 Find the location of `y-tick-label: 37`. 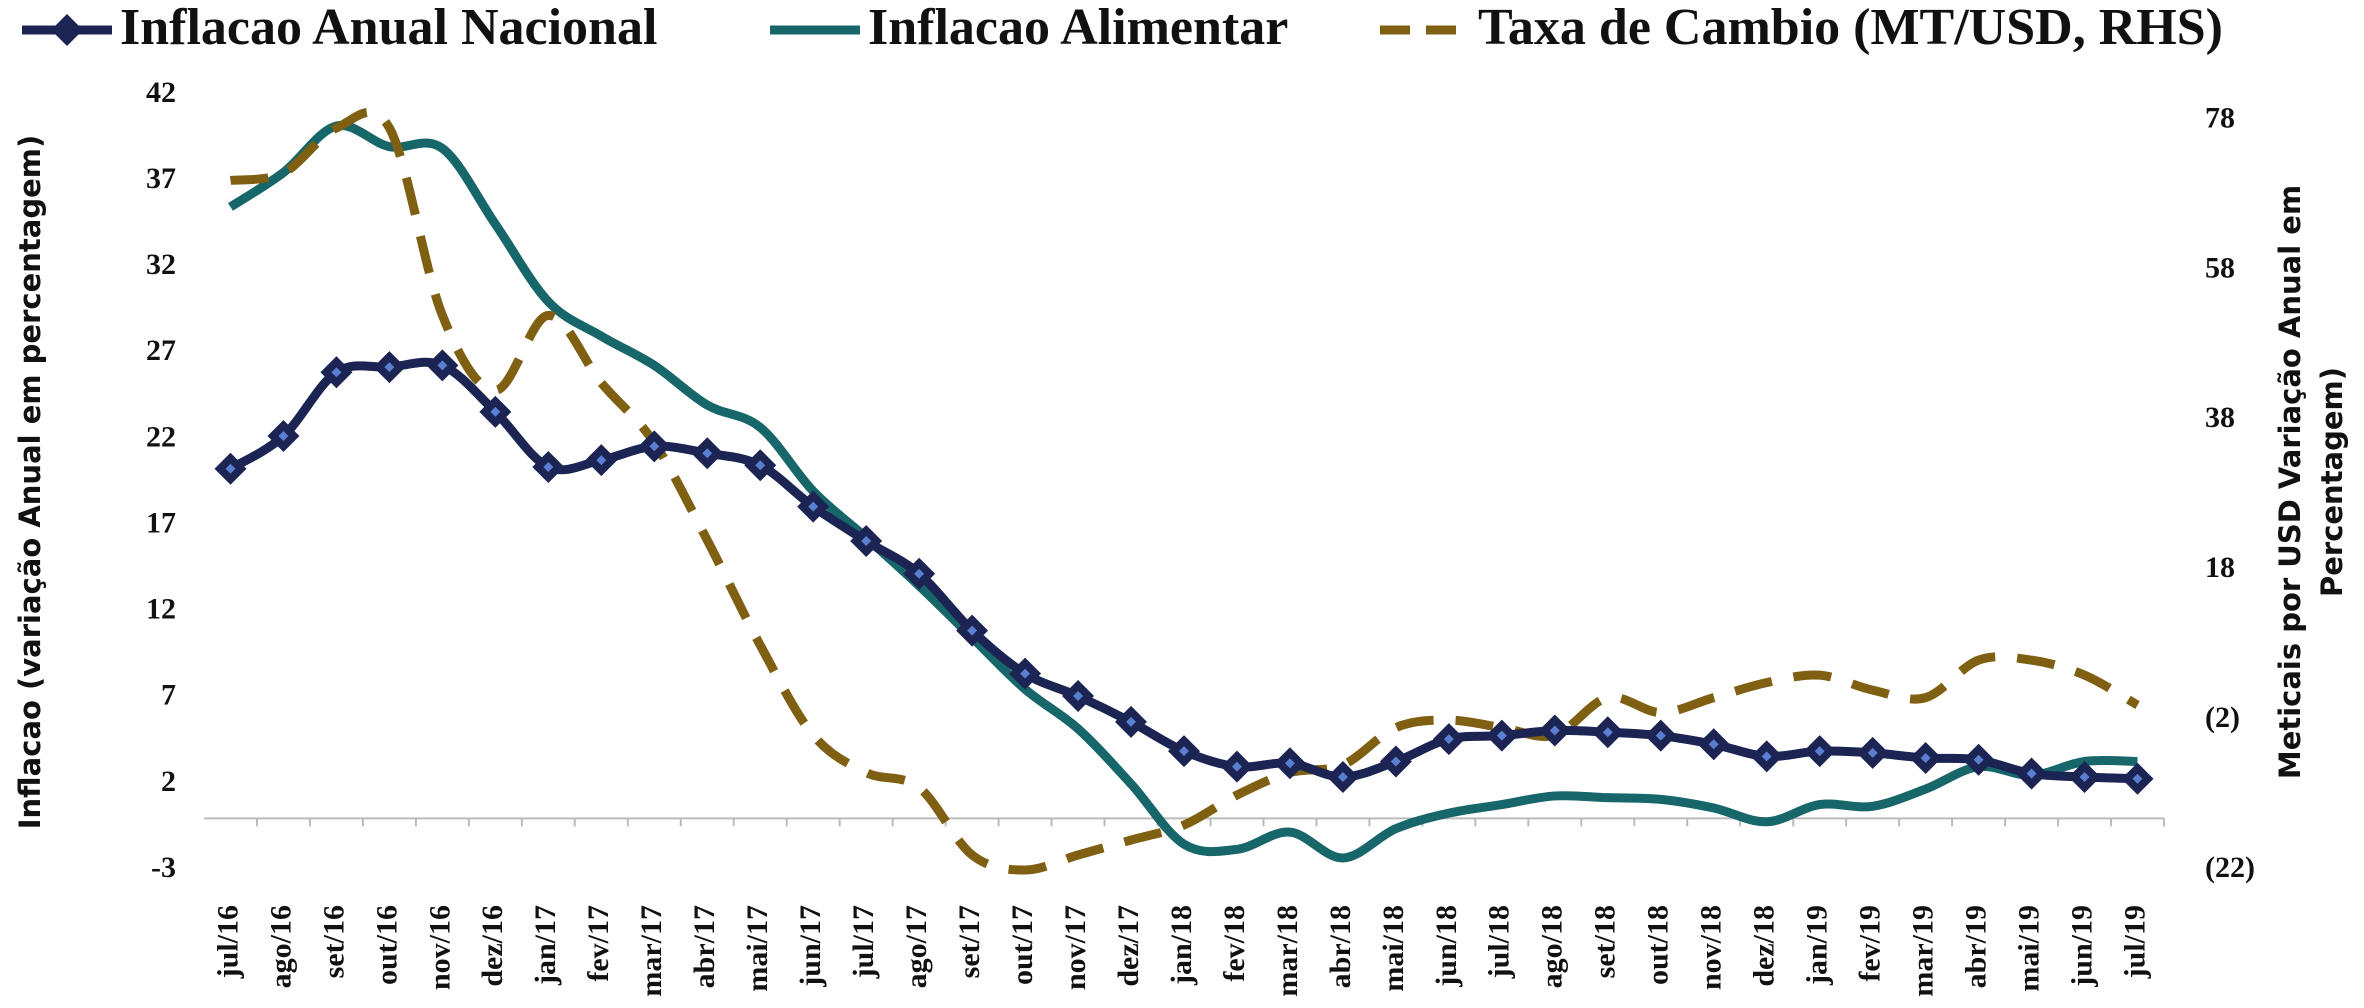

y-tick-label: 37 is located at coordinates (161, 178).